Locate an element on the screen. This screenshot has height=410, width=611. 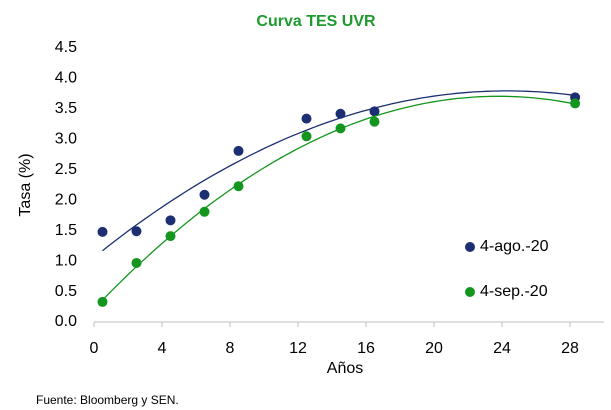
y-tick-label: 2.5 is located at coordinates (66, 169).